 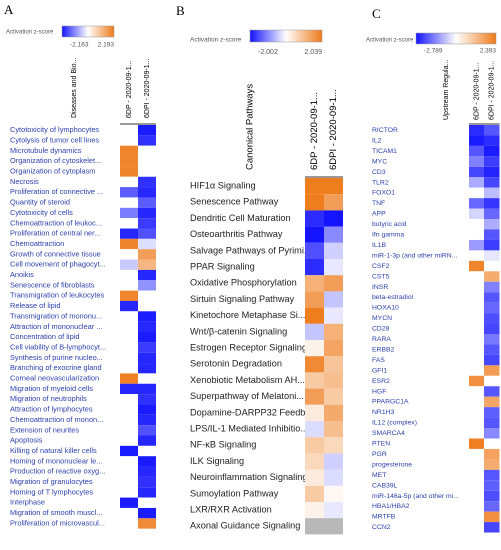 What do you see at coordinates (236, 364) in the screenshot?
I see `row-label: Serotonin Degradation` at bounding box center [236, 364].